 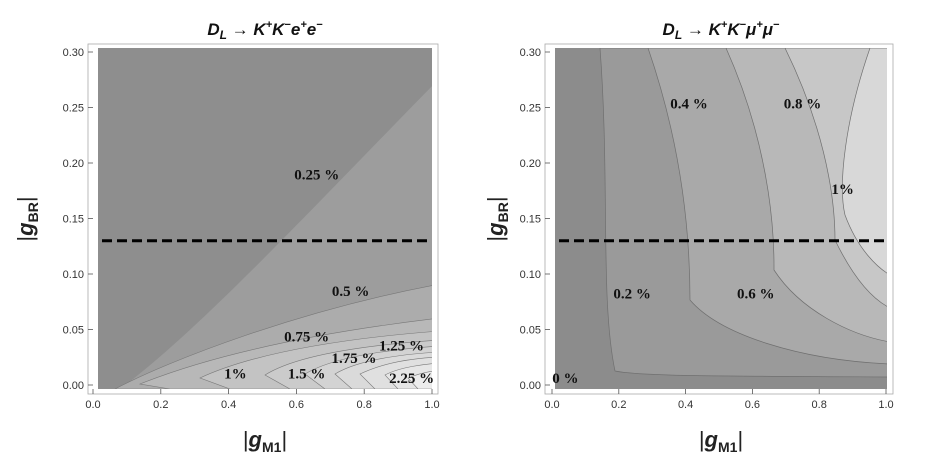 What do you see at coordinates (262, 400) in the screenshot?
I see `panel-left-x-ticks: 0.0 0.2 0.4 0.6 0.8 1.0` at bounding box center [262, 400].